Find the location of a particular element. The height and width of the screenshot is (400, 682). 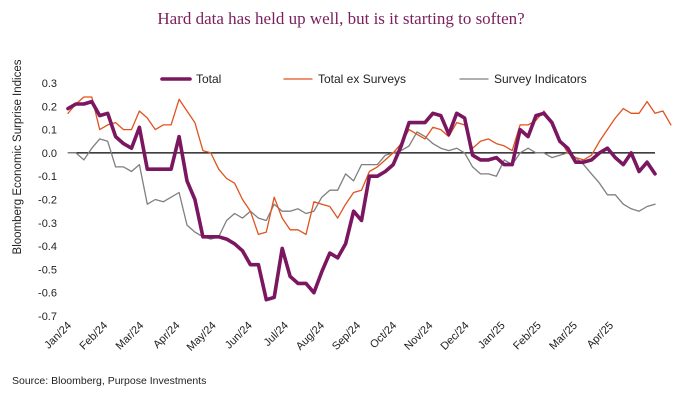

x-tick-label: Feb/25 is located at coordinates (527, 336).